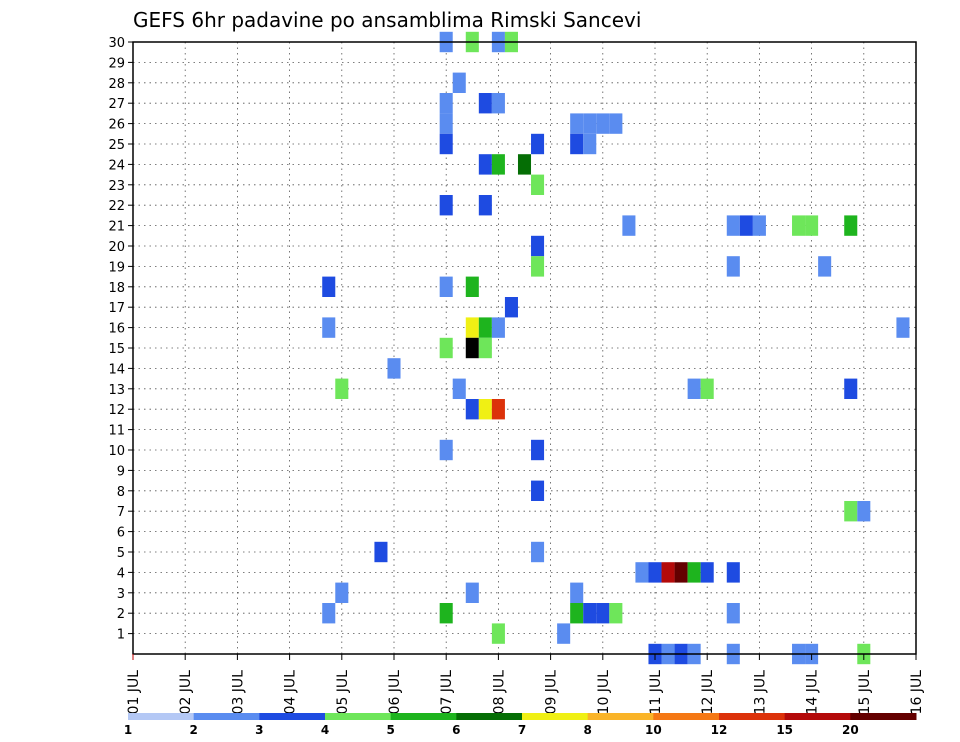  What do you see at coordinates (193, 730) in the screenshot?
I see `colorbar-label: 2` at bounding box center [193, 730].